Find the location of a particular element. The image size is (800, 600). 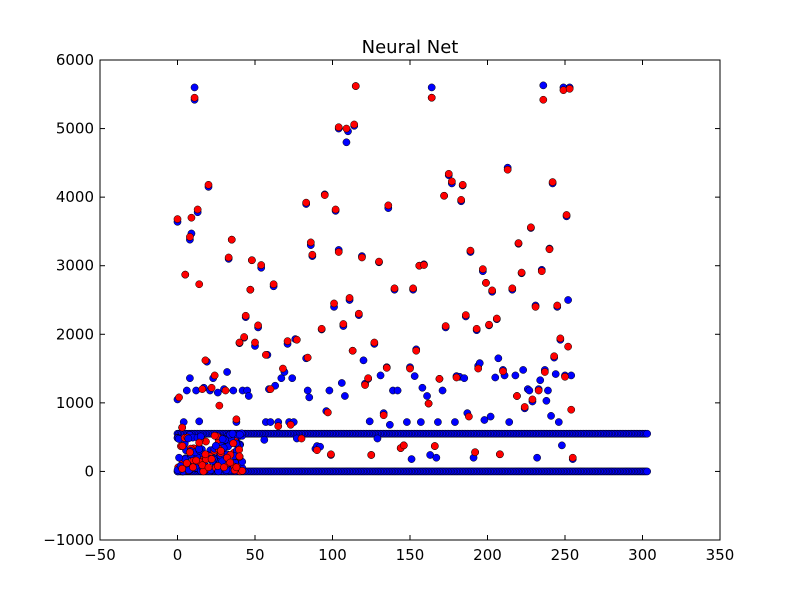

x-tick-label: 250 is located at coordinates (565, 555).